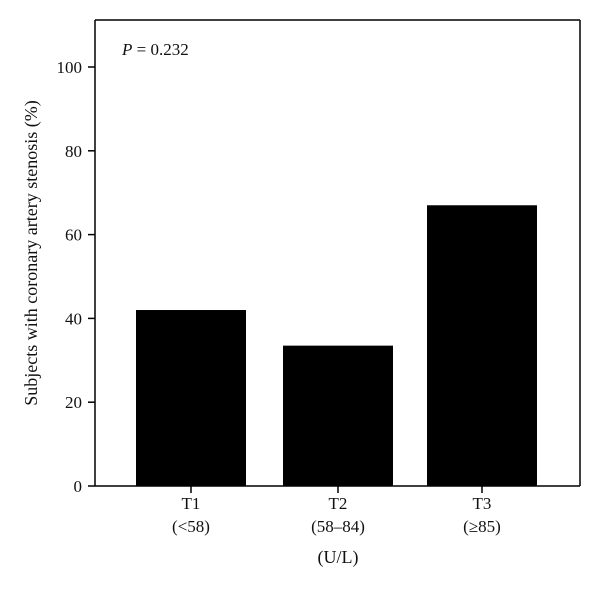 This screenshot has height=589, width=600. Describe the element at coordinates (160, 49) in the screenshot. I see `p-value-text: = 0.232` at that location.